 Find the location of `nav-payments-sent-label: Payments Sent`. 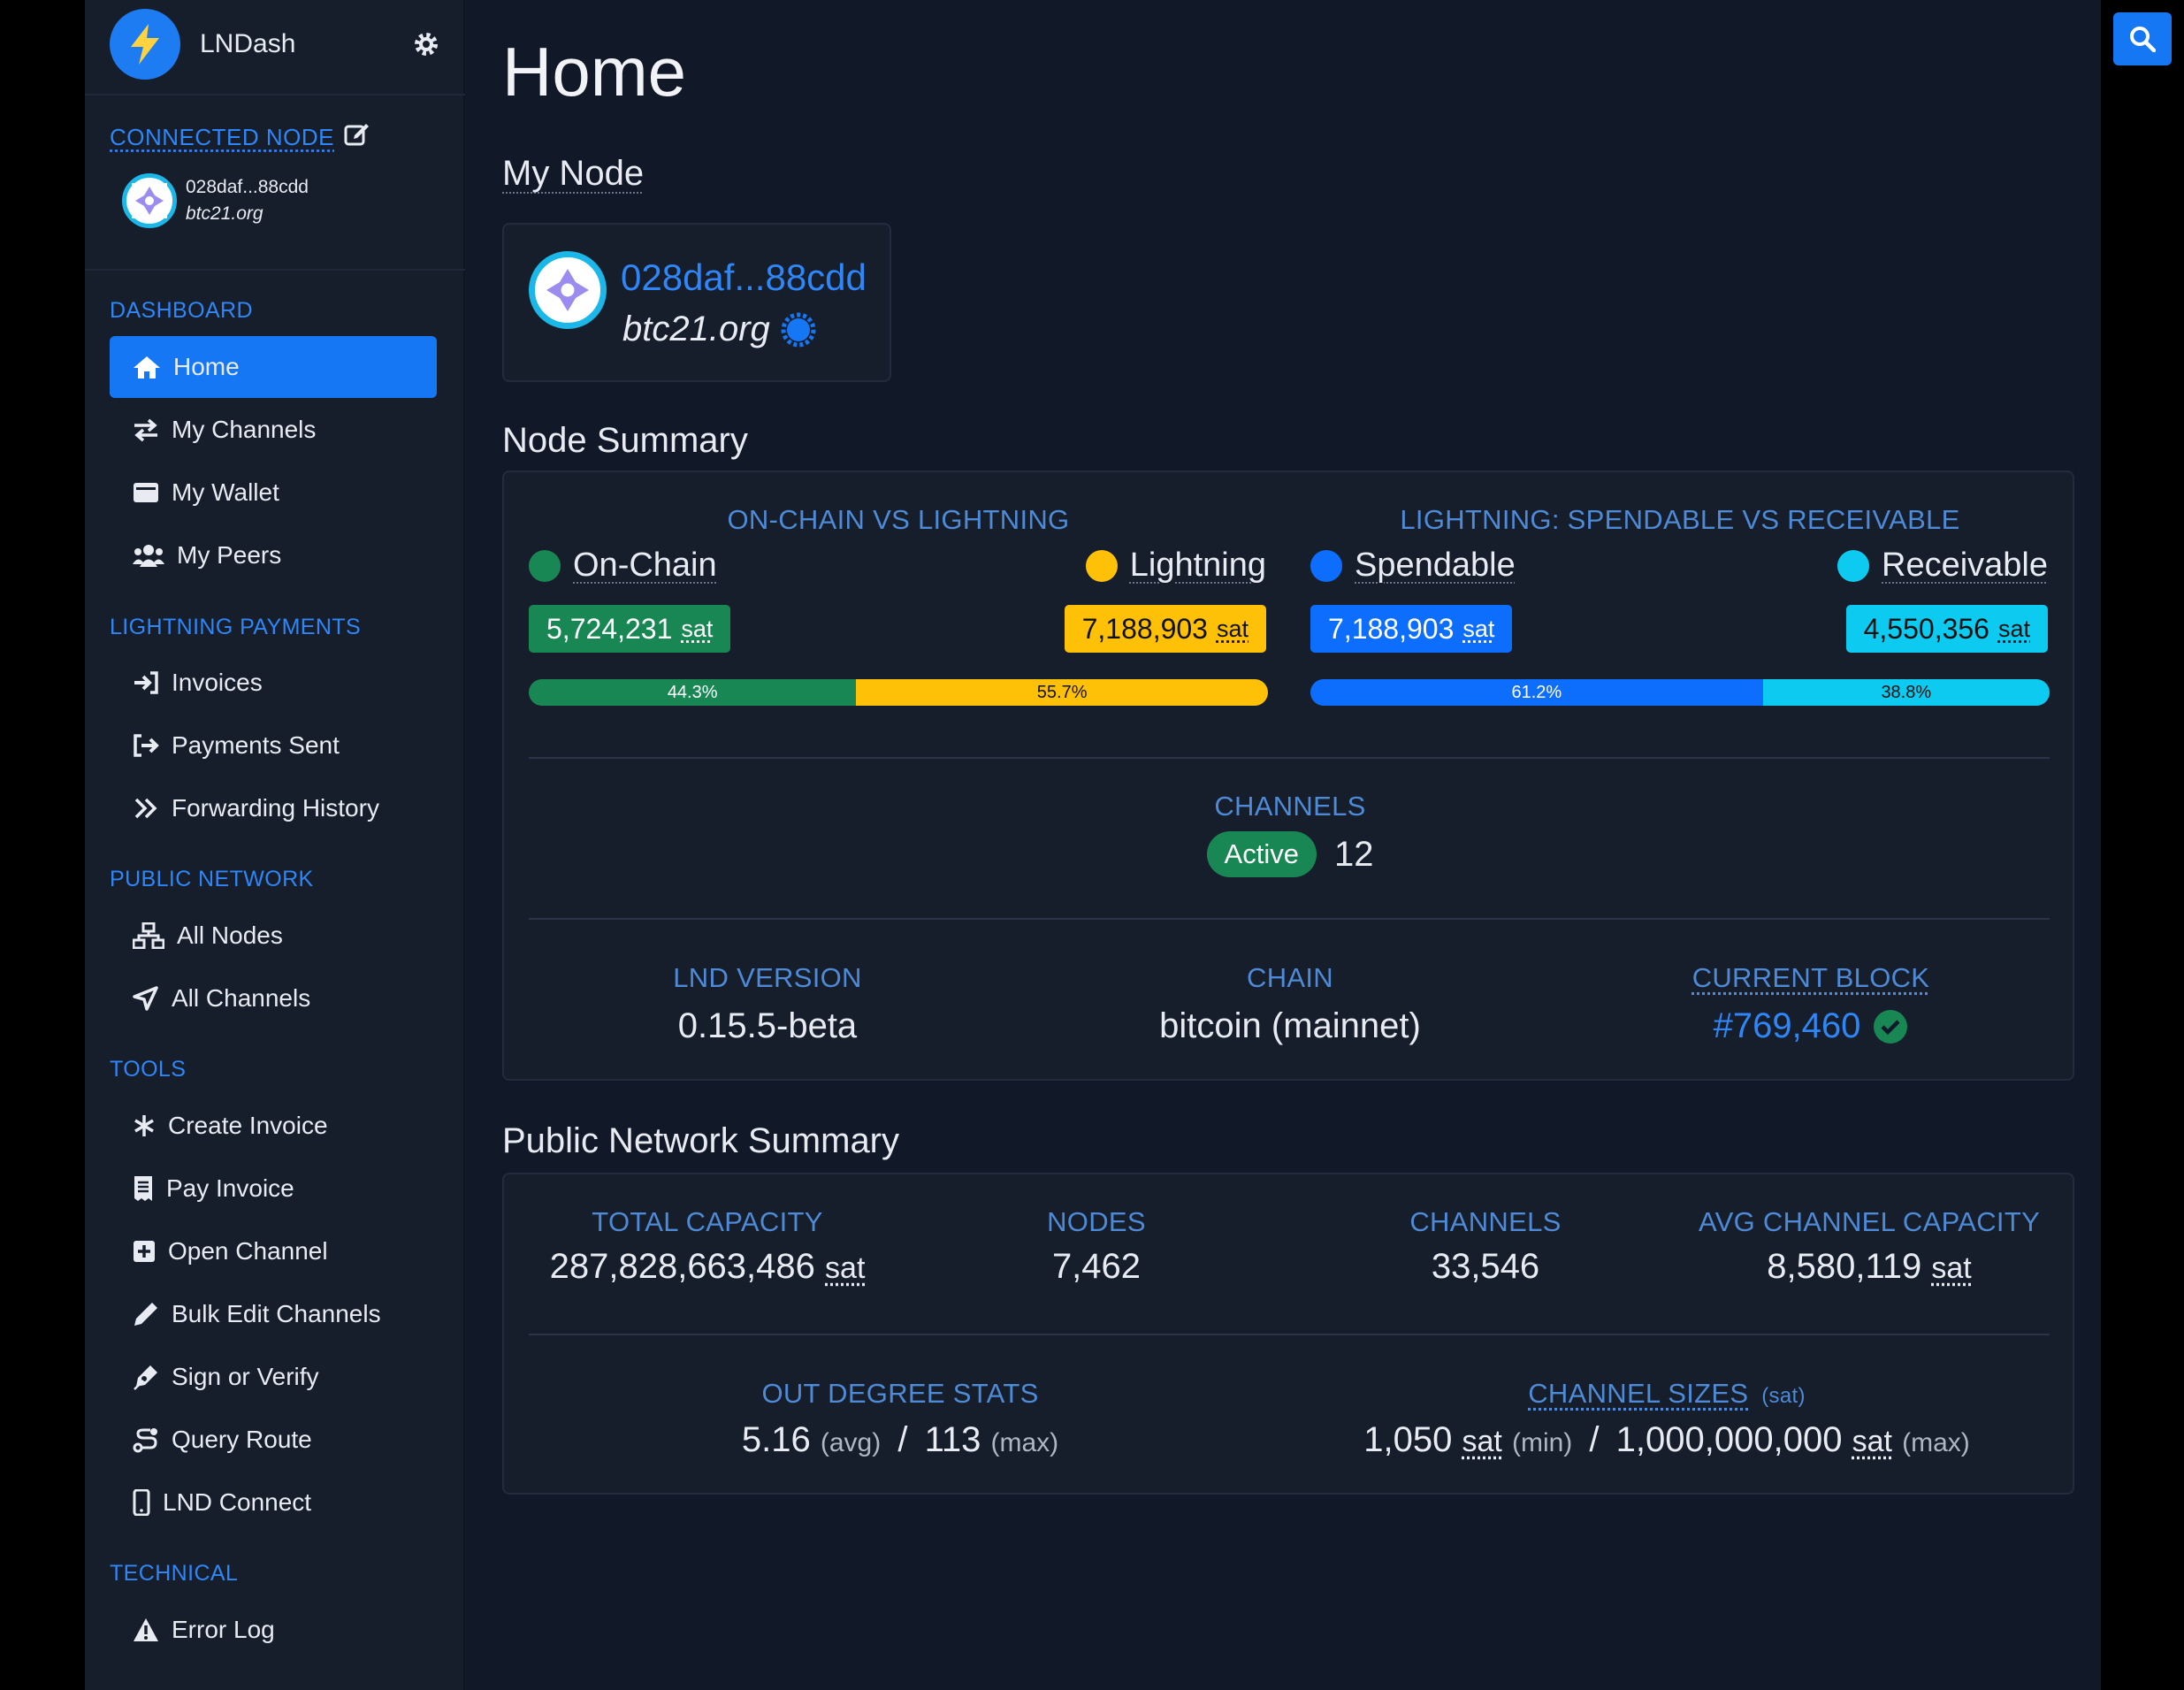

nav-payments-sent-label: Payments Sent is located at coordinates (256, 745).